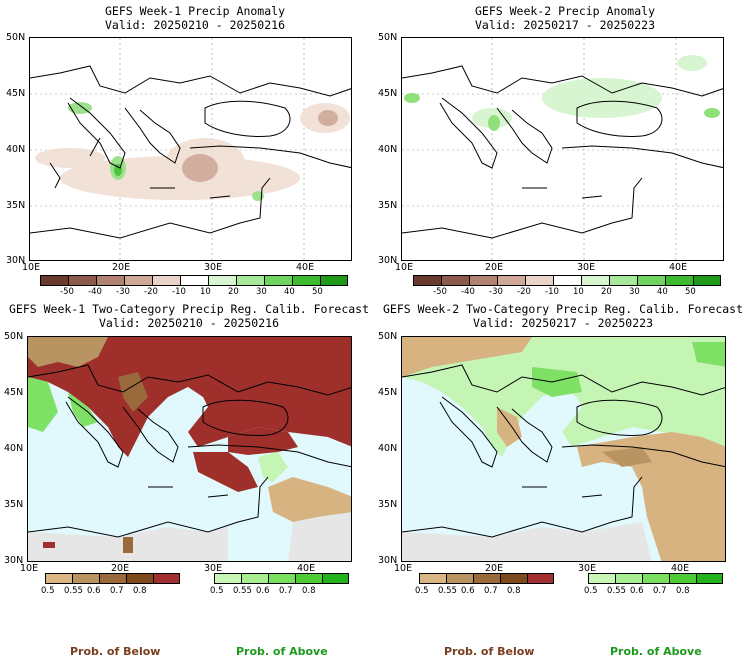 The width and height of the screenshot is (752, 662). Describe the element at coordinates (591, 591) in the screenshot. I see `prob-tick-3-0: 0.5` at that location.